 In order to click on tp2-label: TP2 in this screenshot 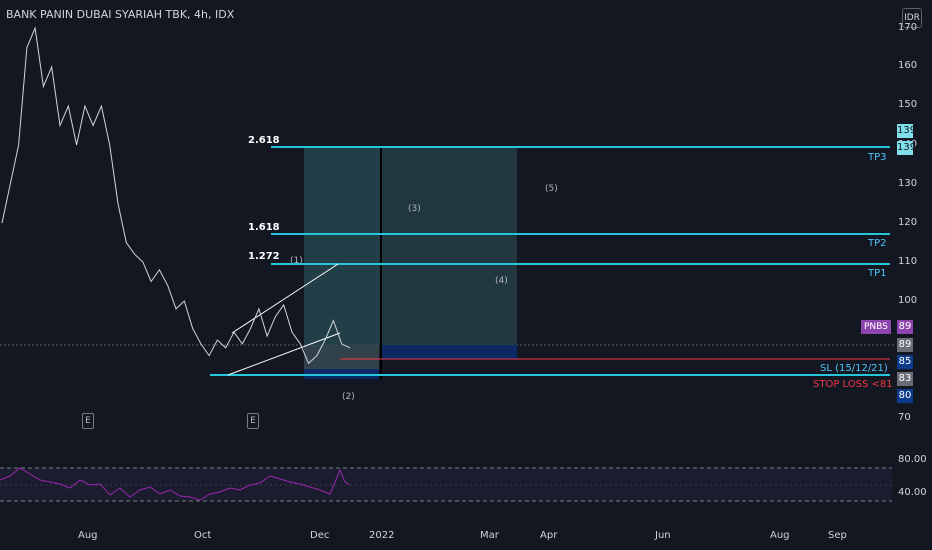, I will do `click(877, 243)`.